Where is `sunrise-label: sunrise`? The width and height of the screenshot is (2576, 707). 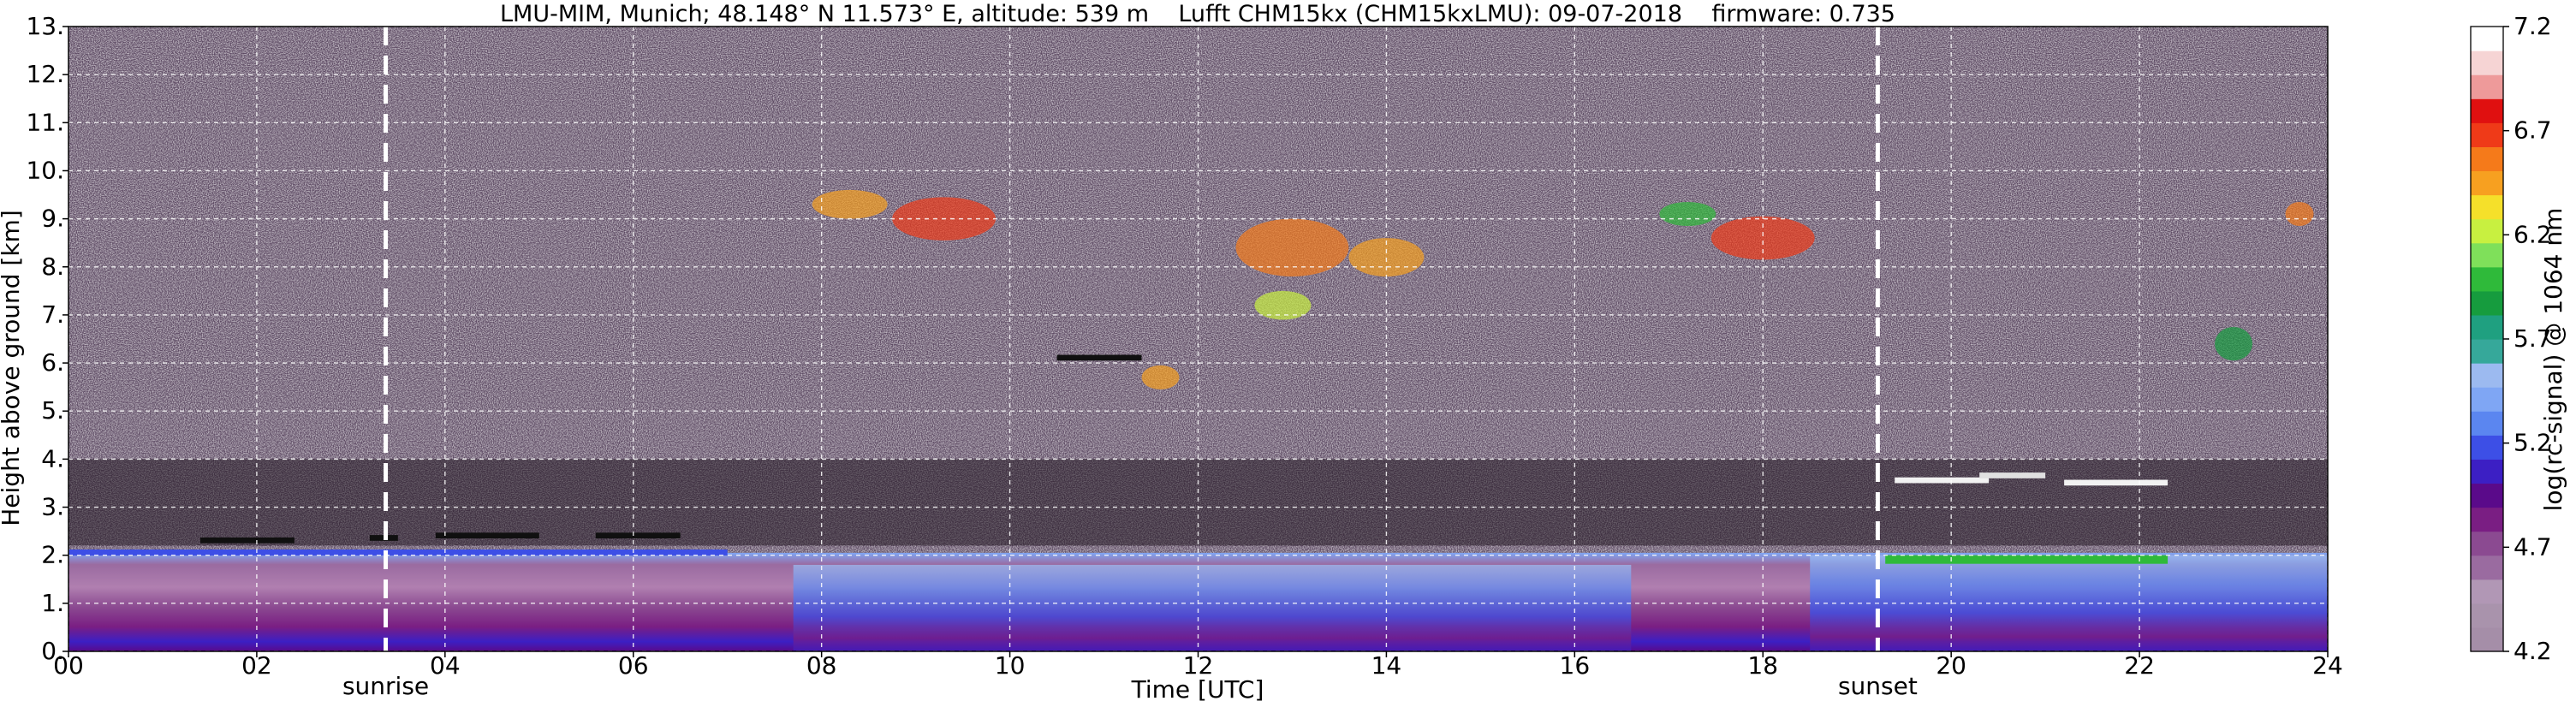
sunrise-label: sunrise is located at coordinates (385, 686).